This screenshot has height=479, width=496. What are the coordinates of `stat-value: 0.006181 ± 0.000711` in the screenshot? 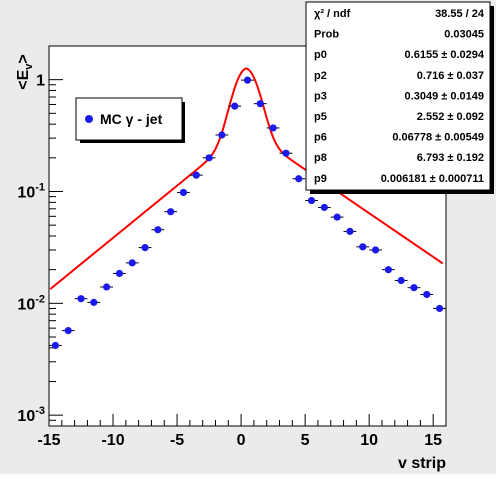 It's located at (432, 179).